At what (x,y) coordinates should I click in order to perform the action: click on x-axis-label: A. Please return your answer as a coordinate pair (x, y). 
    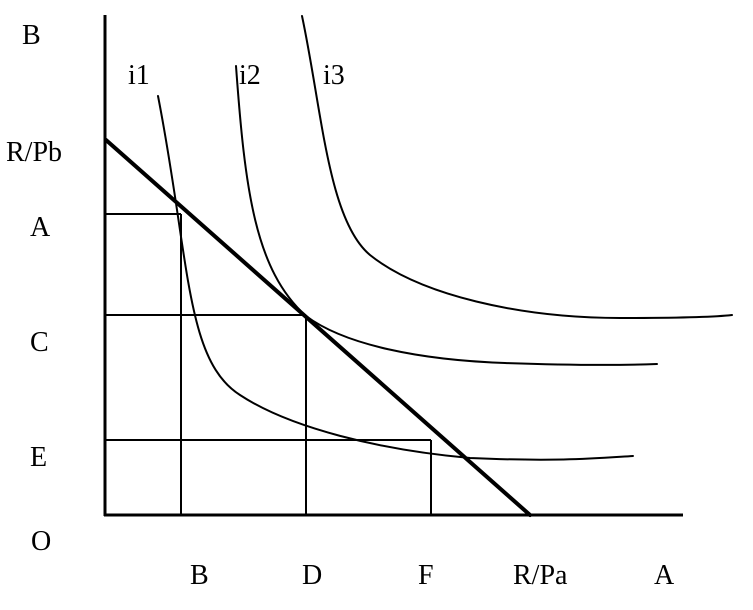
    Looking at the image, I should click on (664, 575).